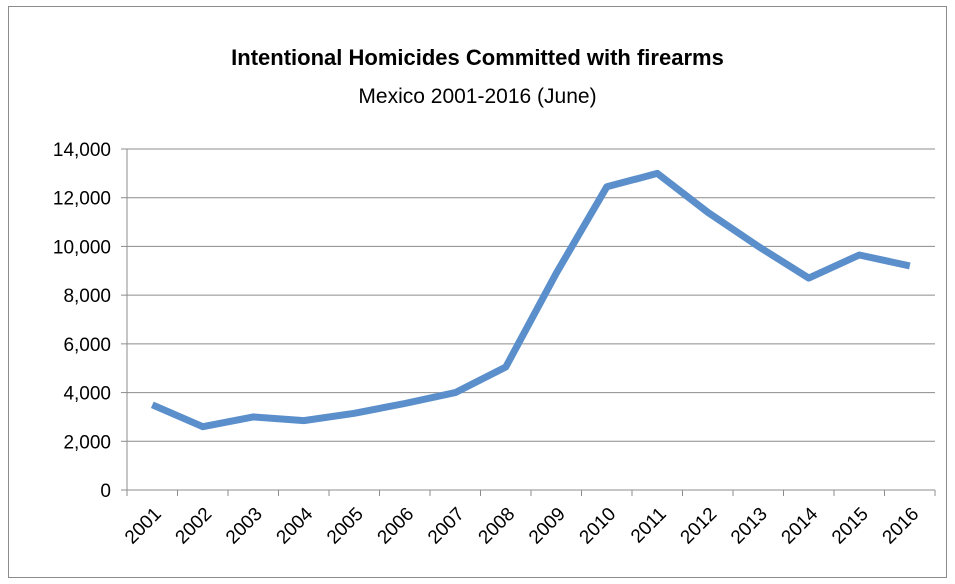  Describe the element at coordinates (396, 526) in the screenshot. I see `x-tick-label: 2006` at that location.